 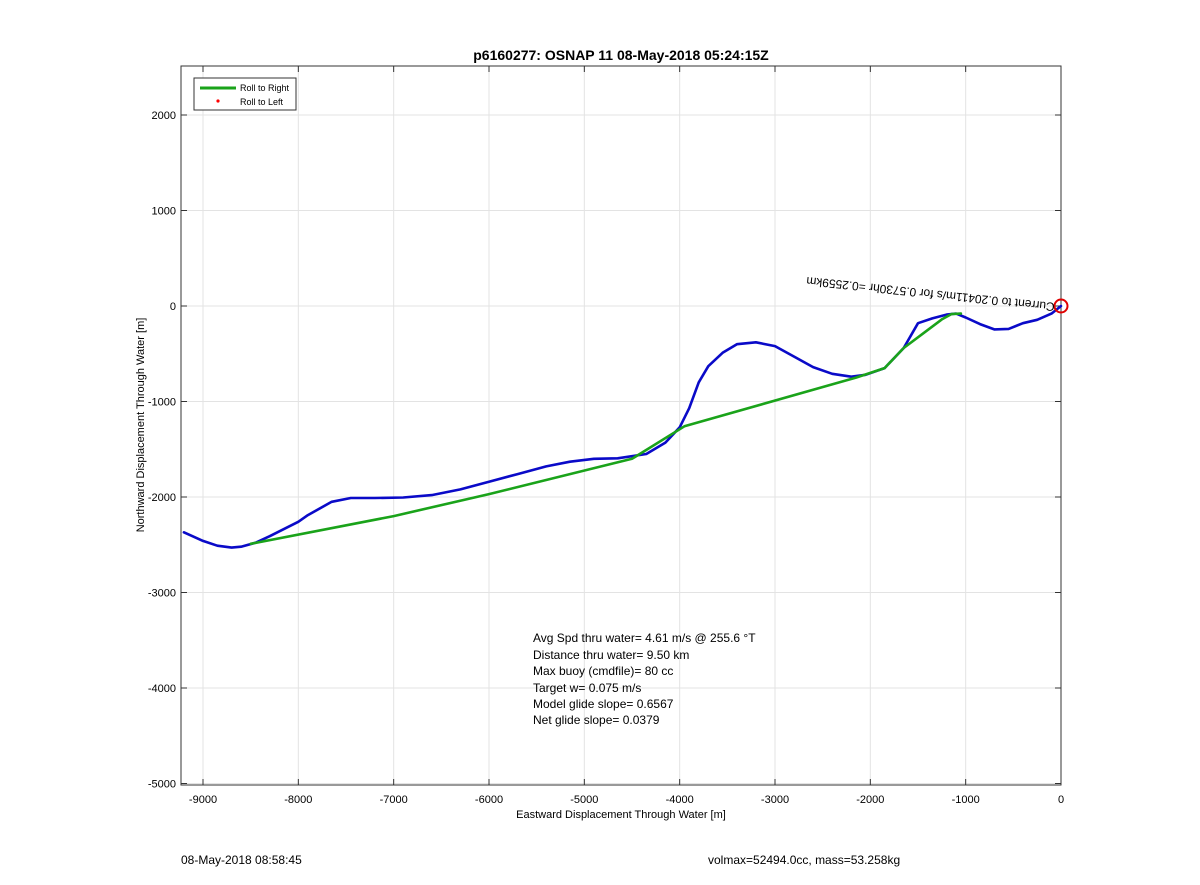 I want to click on x-tick-label: -4000, so click(x=680, y=800).